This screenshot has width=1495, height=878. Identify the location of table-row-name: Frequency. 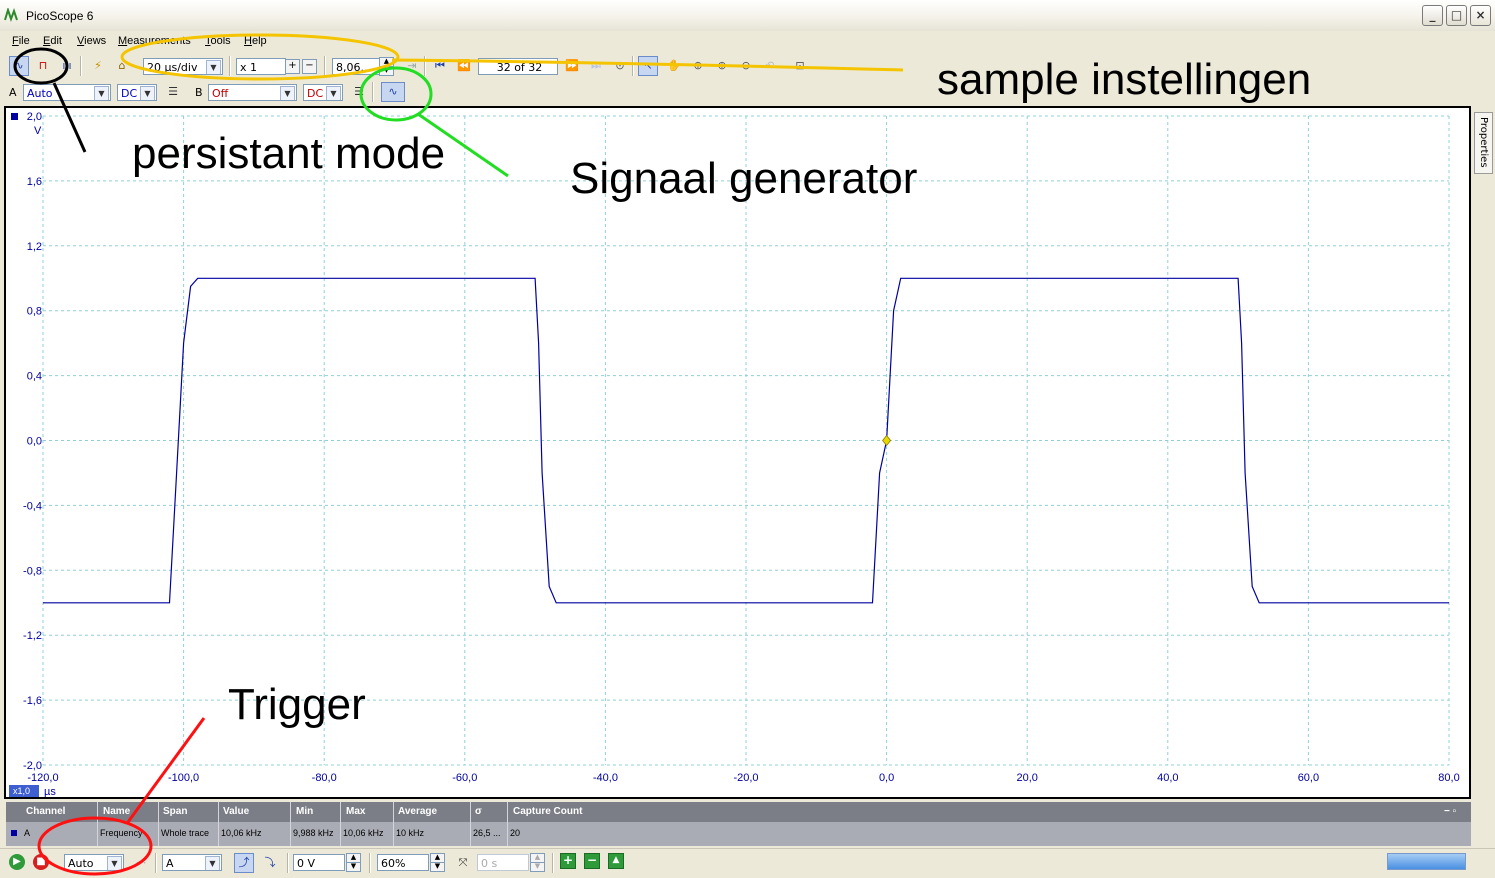
(121, 833).